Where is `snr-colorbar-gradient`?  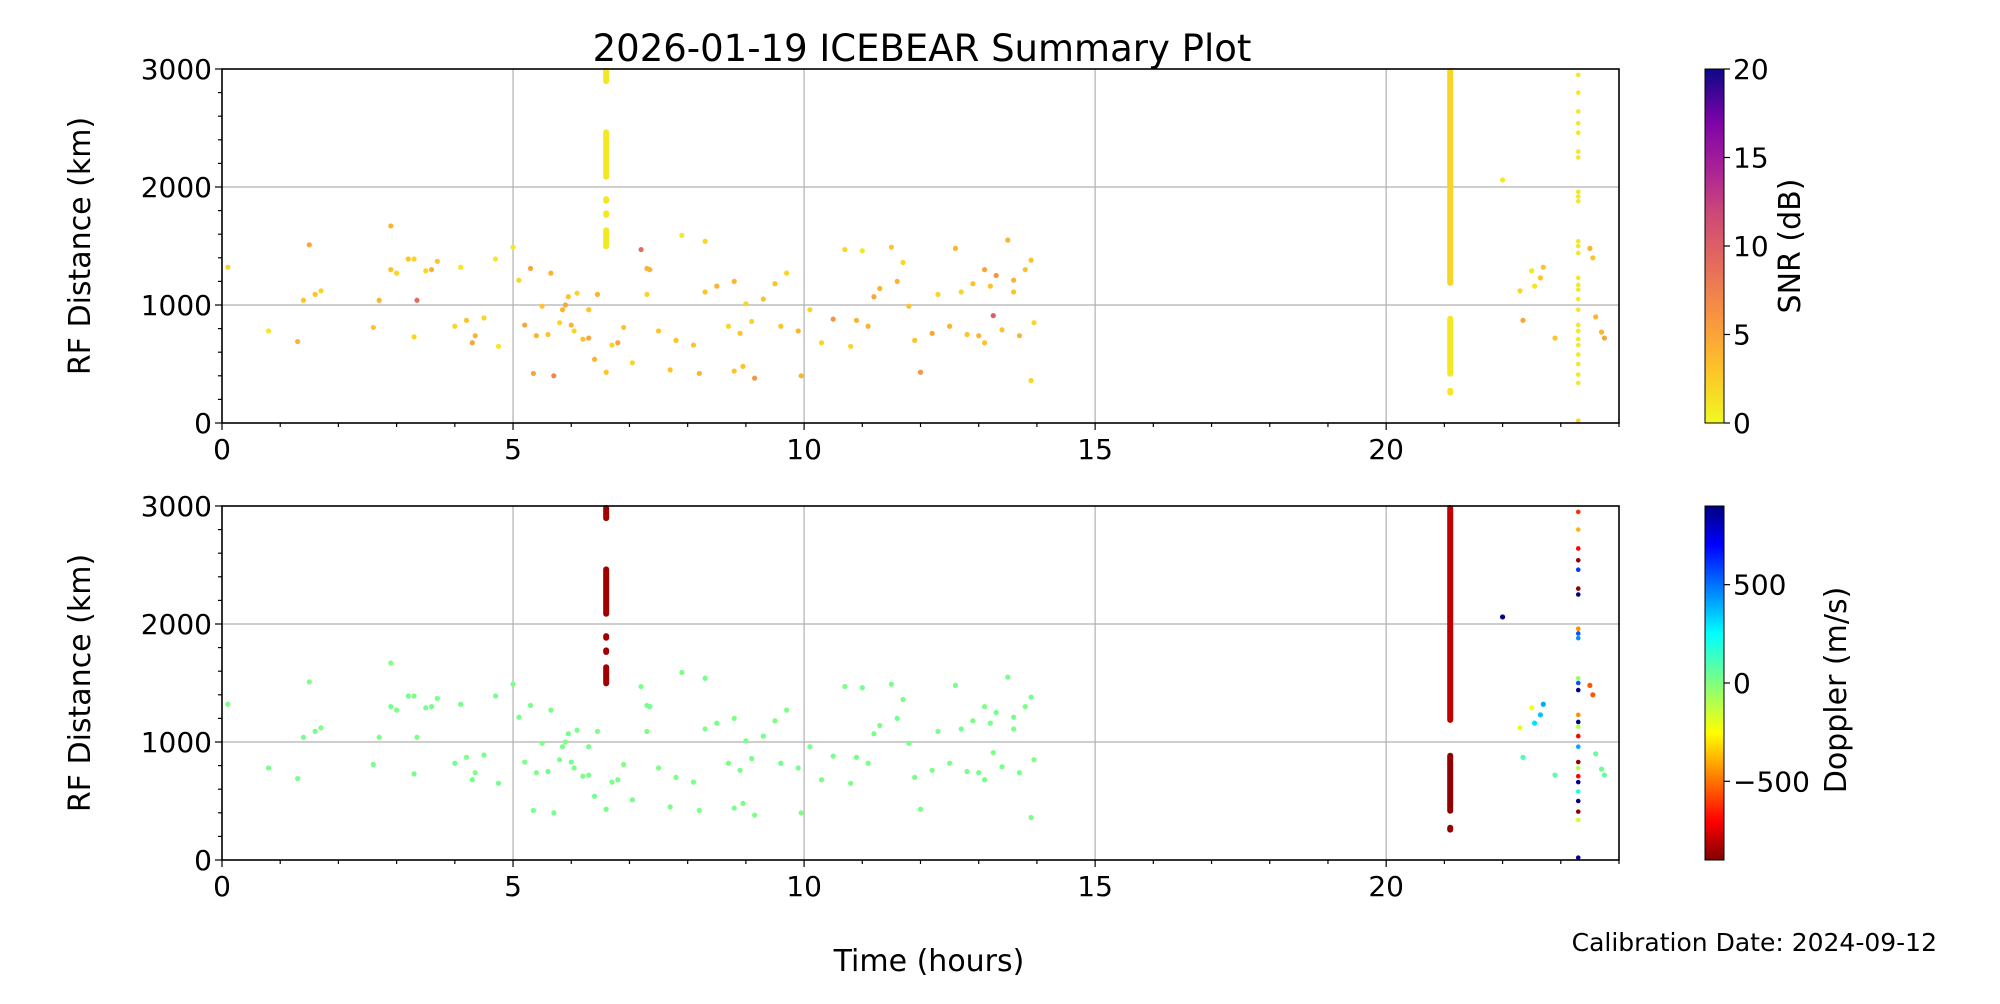
snr-colorbar-gradient is located at coordinates (1714, 246).